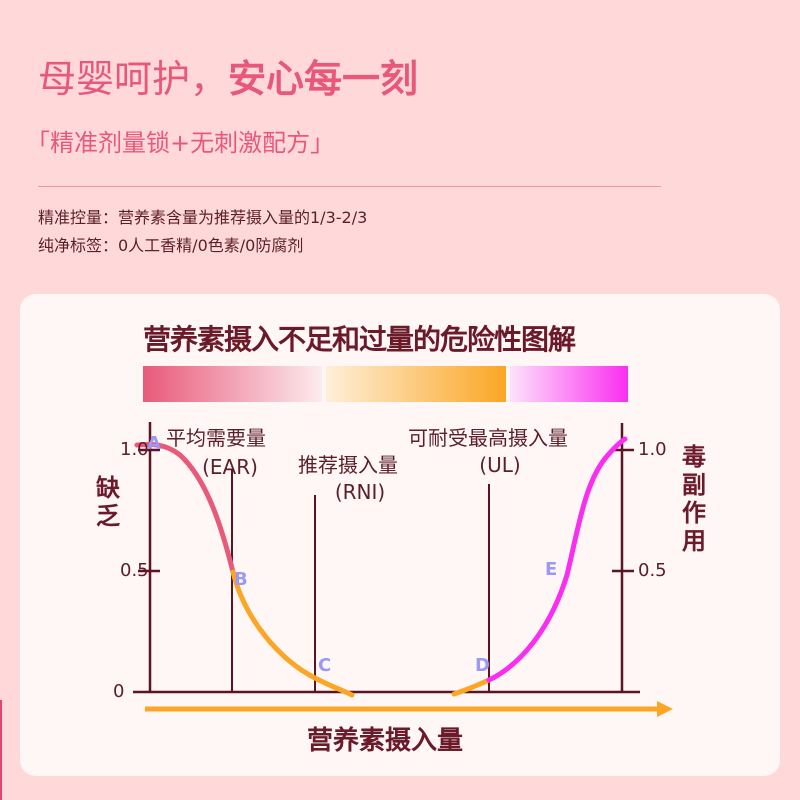  Describe the element at coordinates (216, 438) in the screenshot. I see `ear-label: 平均需要量` at that location.